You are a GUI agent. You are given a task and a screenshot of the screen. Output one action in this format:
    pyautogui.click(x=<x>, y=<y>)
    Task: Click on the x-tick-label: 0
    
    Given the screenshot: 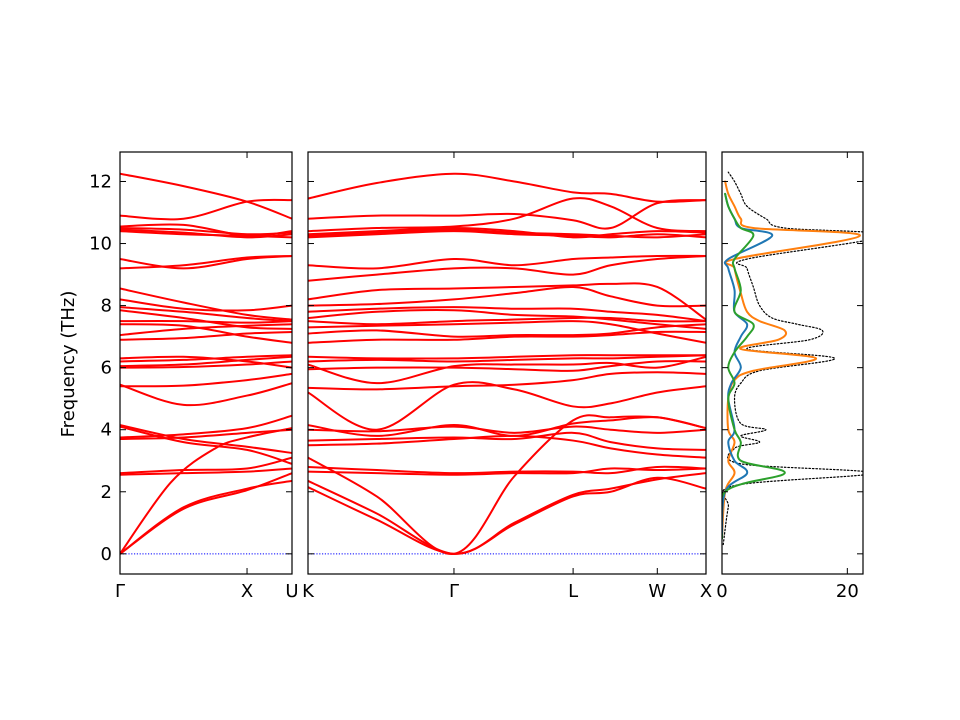 What is the action you would take?
    pyautogui.click(x=721, y=591)
    